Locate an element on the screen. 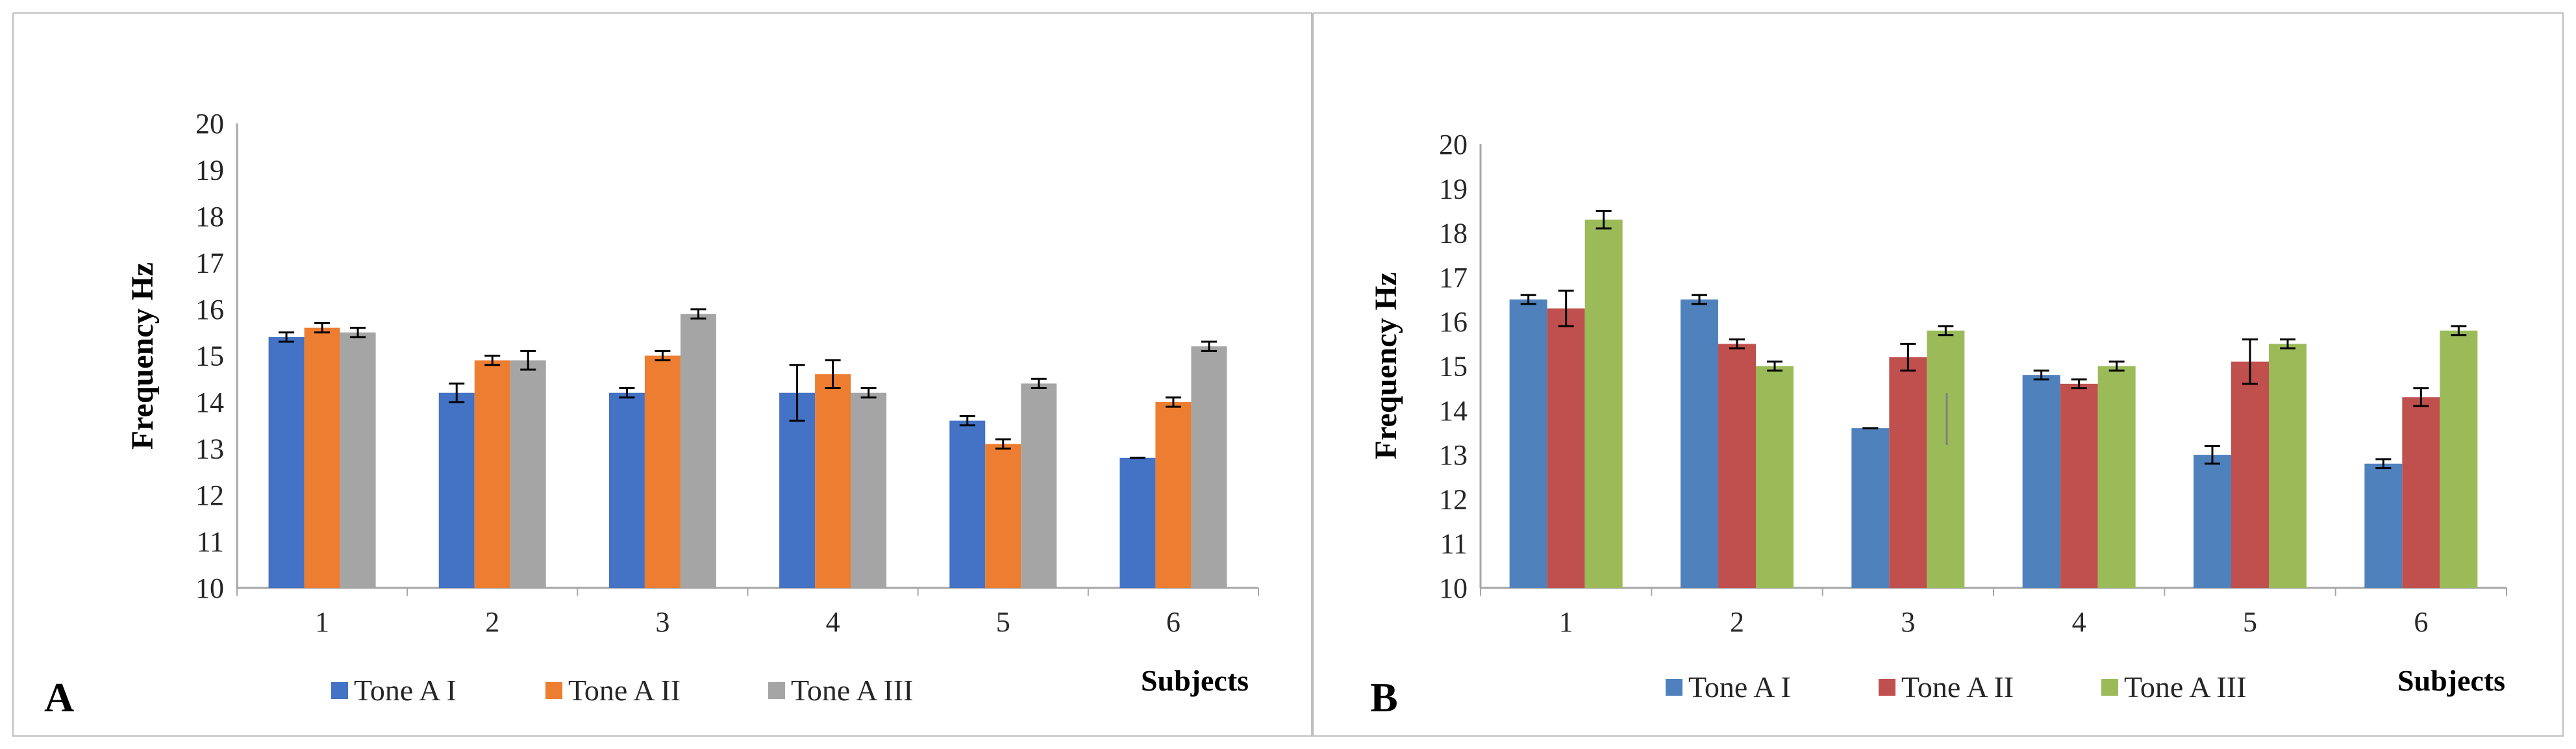 The width and height of the screenshot is (2576, 749). x-tick-label: 6 is located at coordinates (1173, 622).